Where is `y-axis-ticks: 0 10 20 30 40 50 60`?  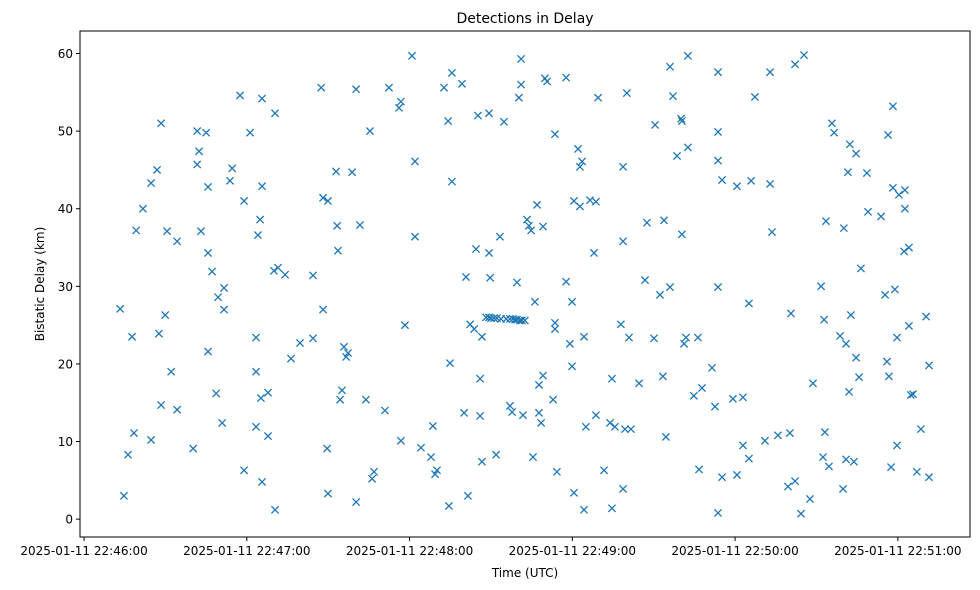
y-axis-ticks: 0 10 20 30 40 50 60 is located at coordinates (69, 287).